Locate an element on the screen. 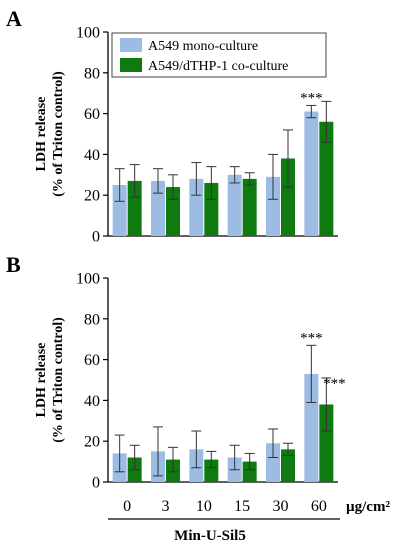 This screenshot has height=555, width=410. panel-letter: A is located at coordinates (14, 18).